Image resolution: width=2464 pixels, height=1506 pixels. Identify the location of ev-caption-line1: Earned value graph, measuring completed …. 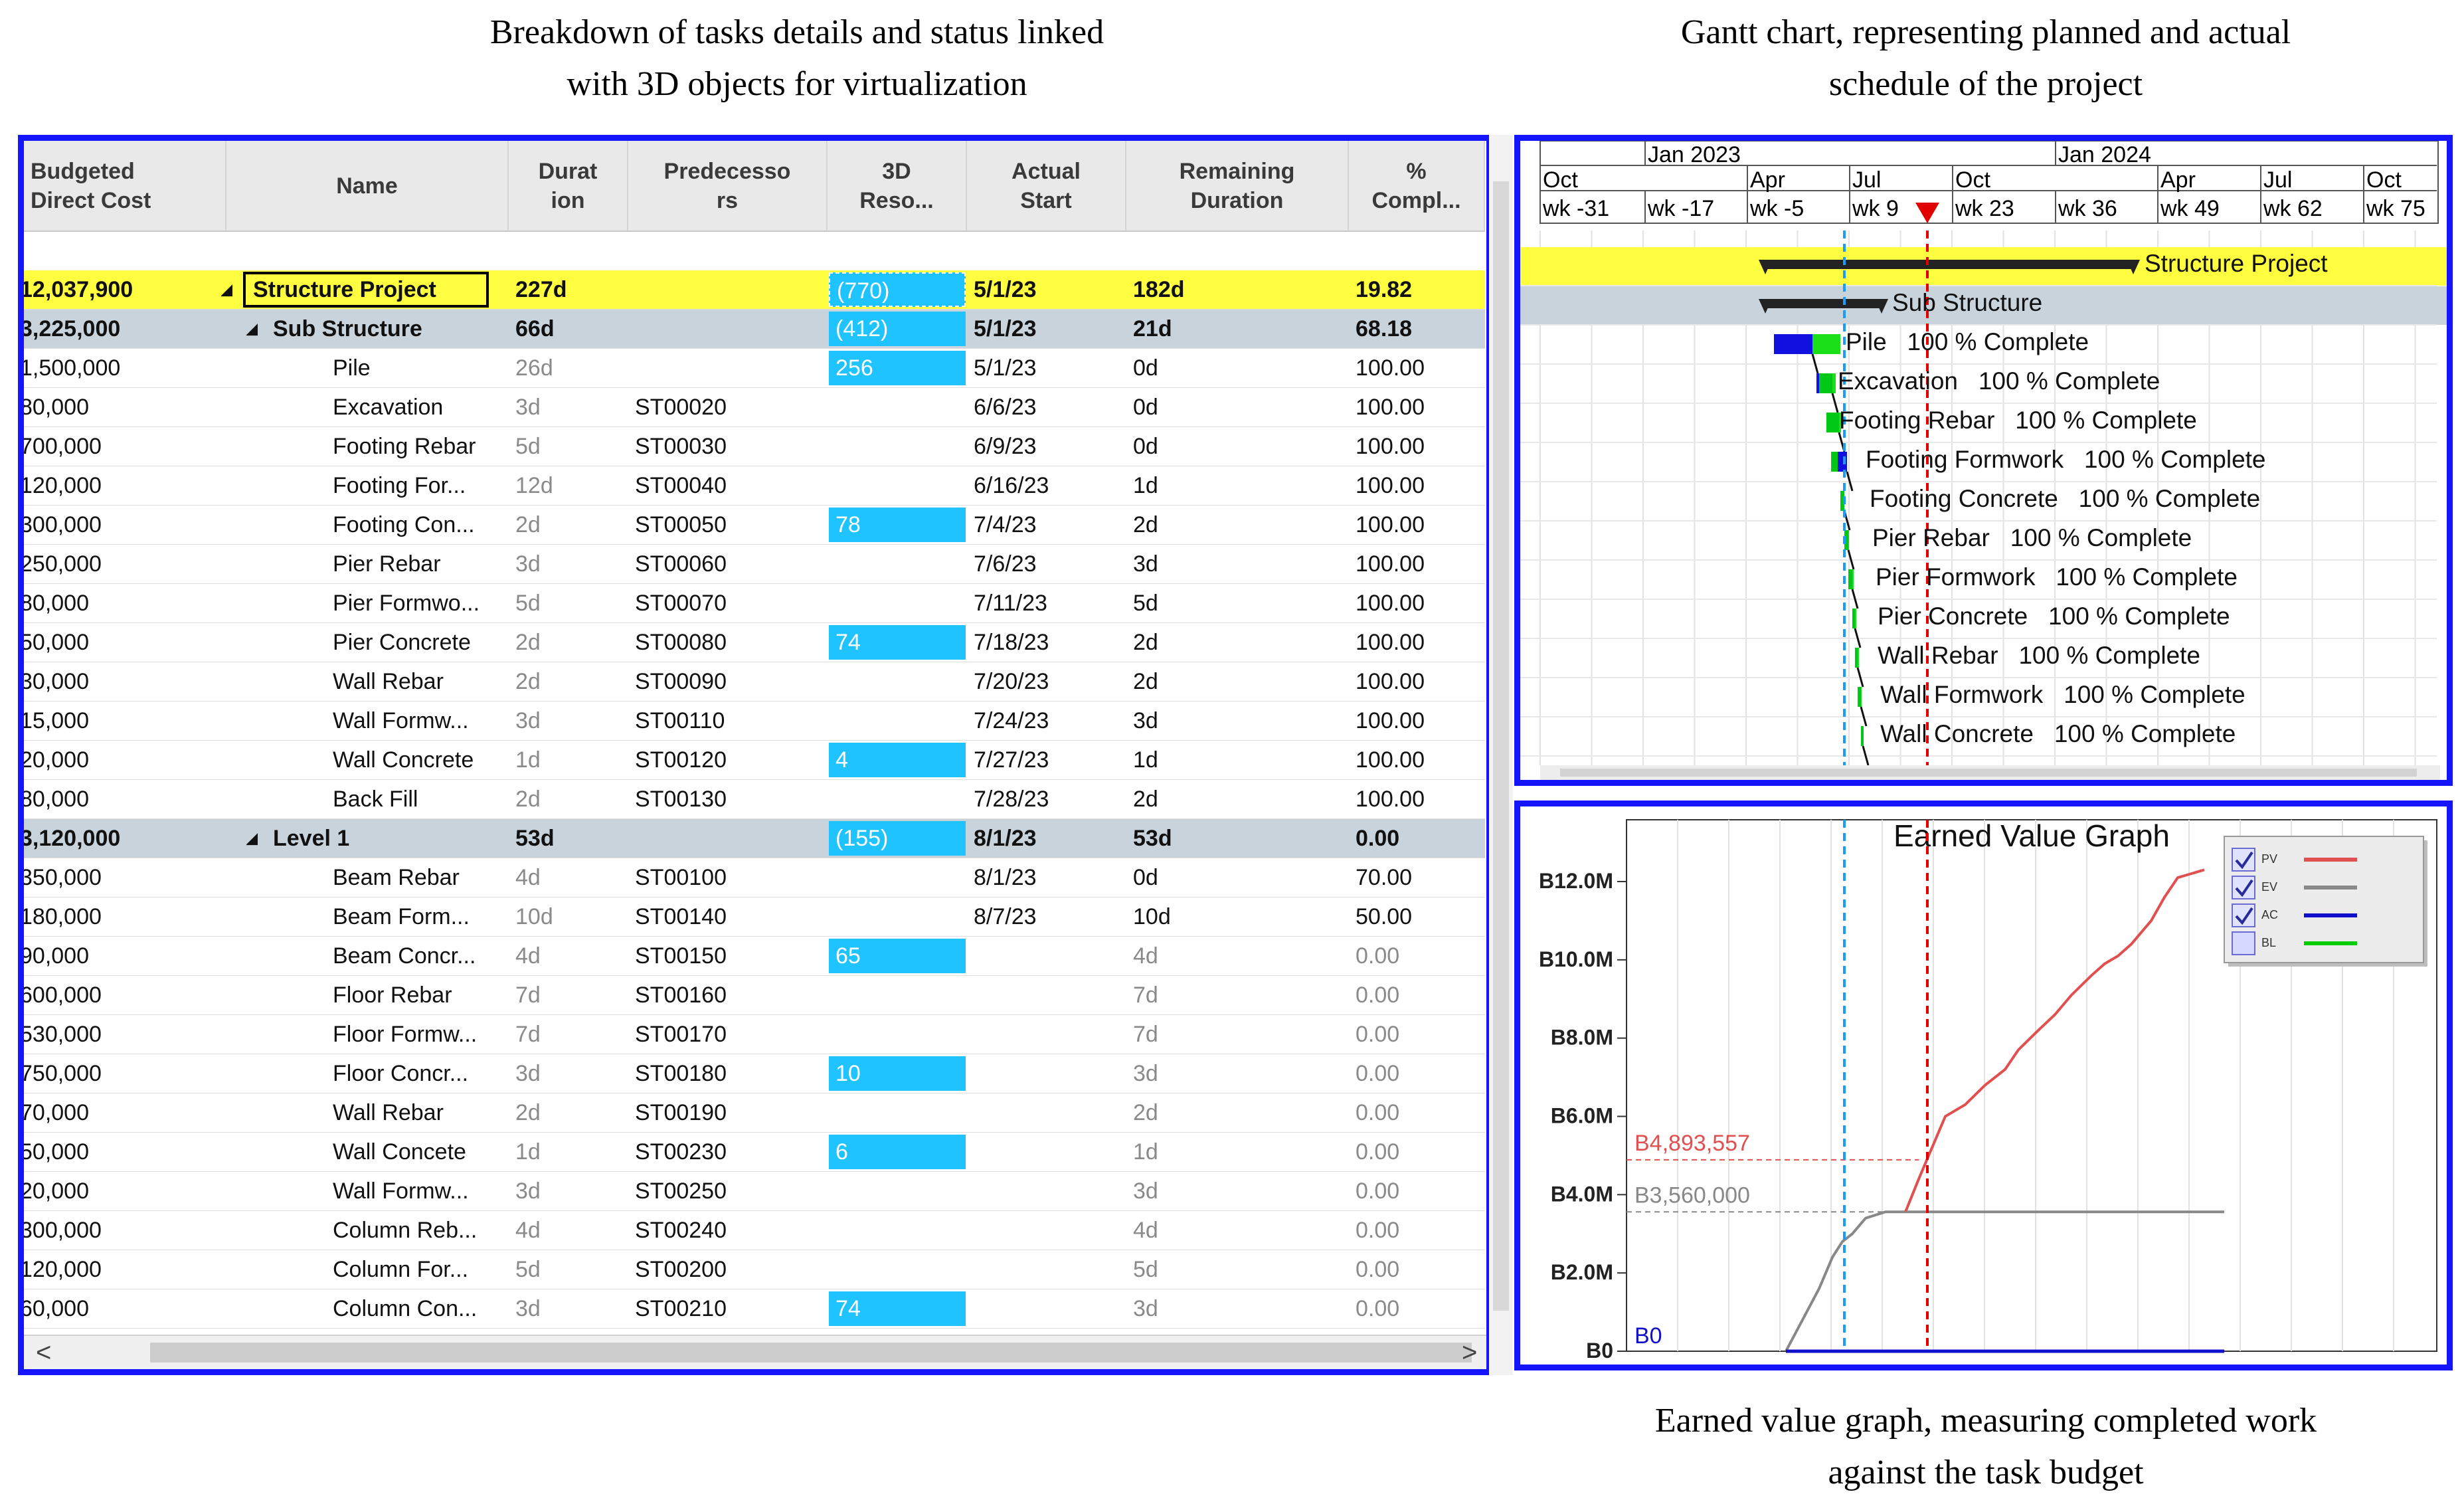
(1985, 1421).